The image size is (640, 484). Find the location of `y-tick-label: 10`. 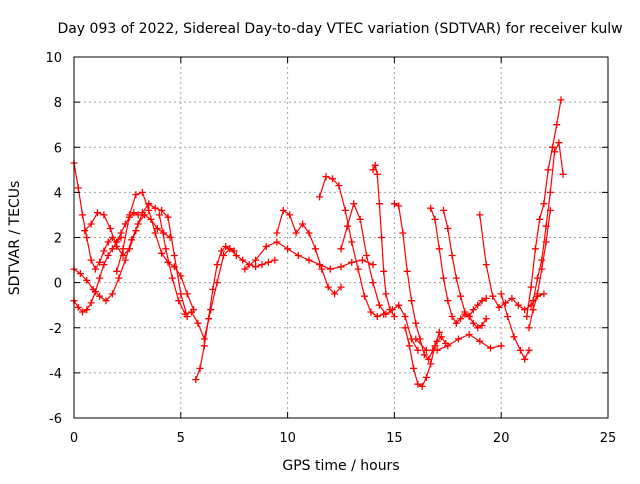

y-tick-label: 10 is located at coordinates (53, 58).